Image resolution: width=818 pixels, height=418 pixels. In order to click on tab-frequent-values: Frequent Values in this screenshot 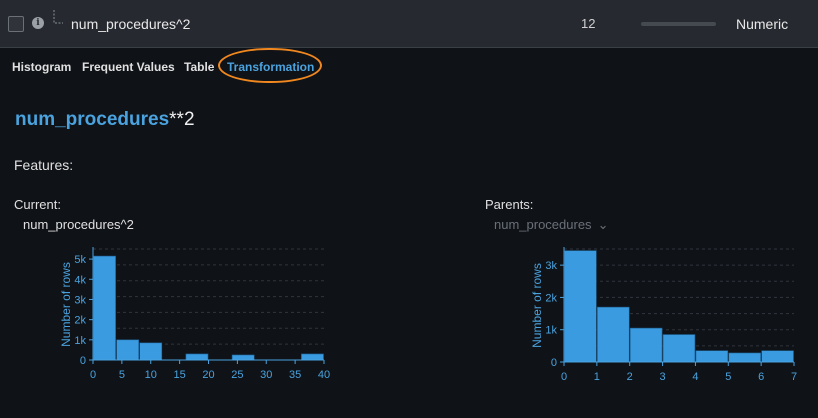, I will do `click(128, 67)`.